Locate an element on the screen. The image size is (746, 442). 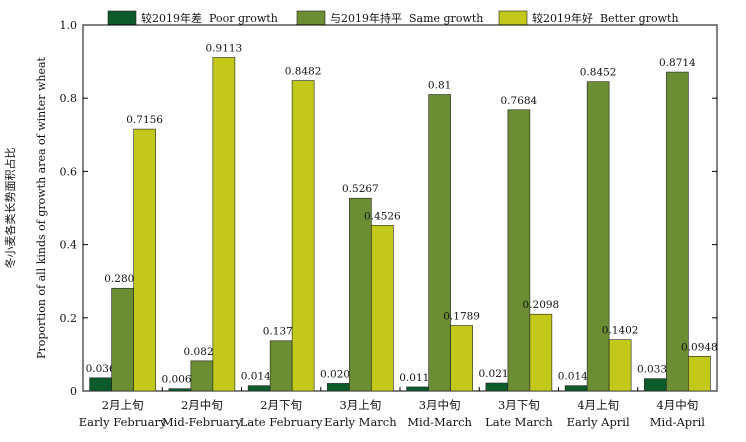
x-tick-label-cn: 2月下旬 is located at coordinates (281, 405).